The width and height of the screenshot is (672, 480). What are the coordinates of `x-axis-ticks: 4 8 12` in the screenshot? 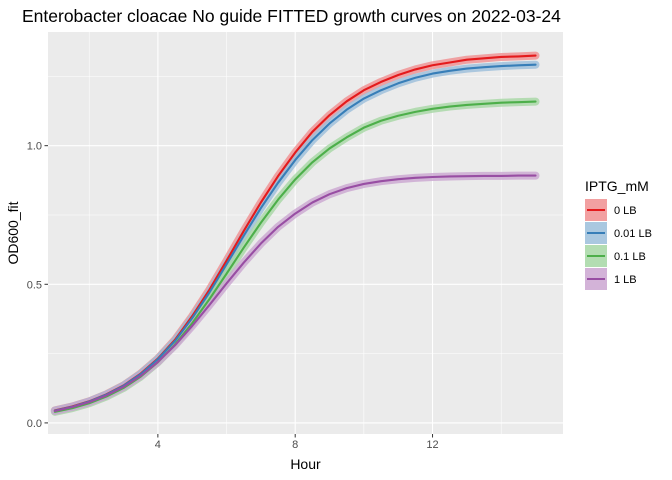 It's located at (297, 442).